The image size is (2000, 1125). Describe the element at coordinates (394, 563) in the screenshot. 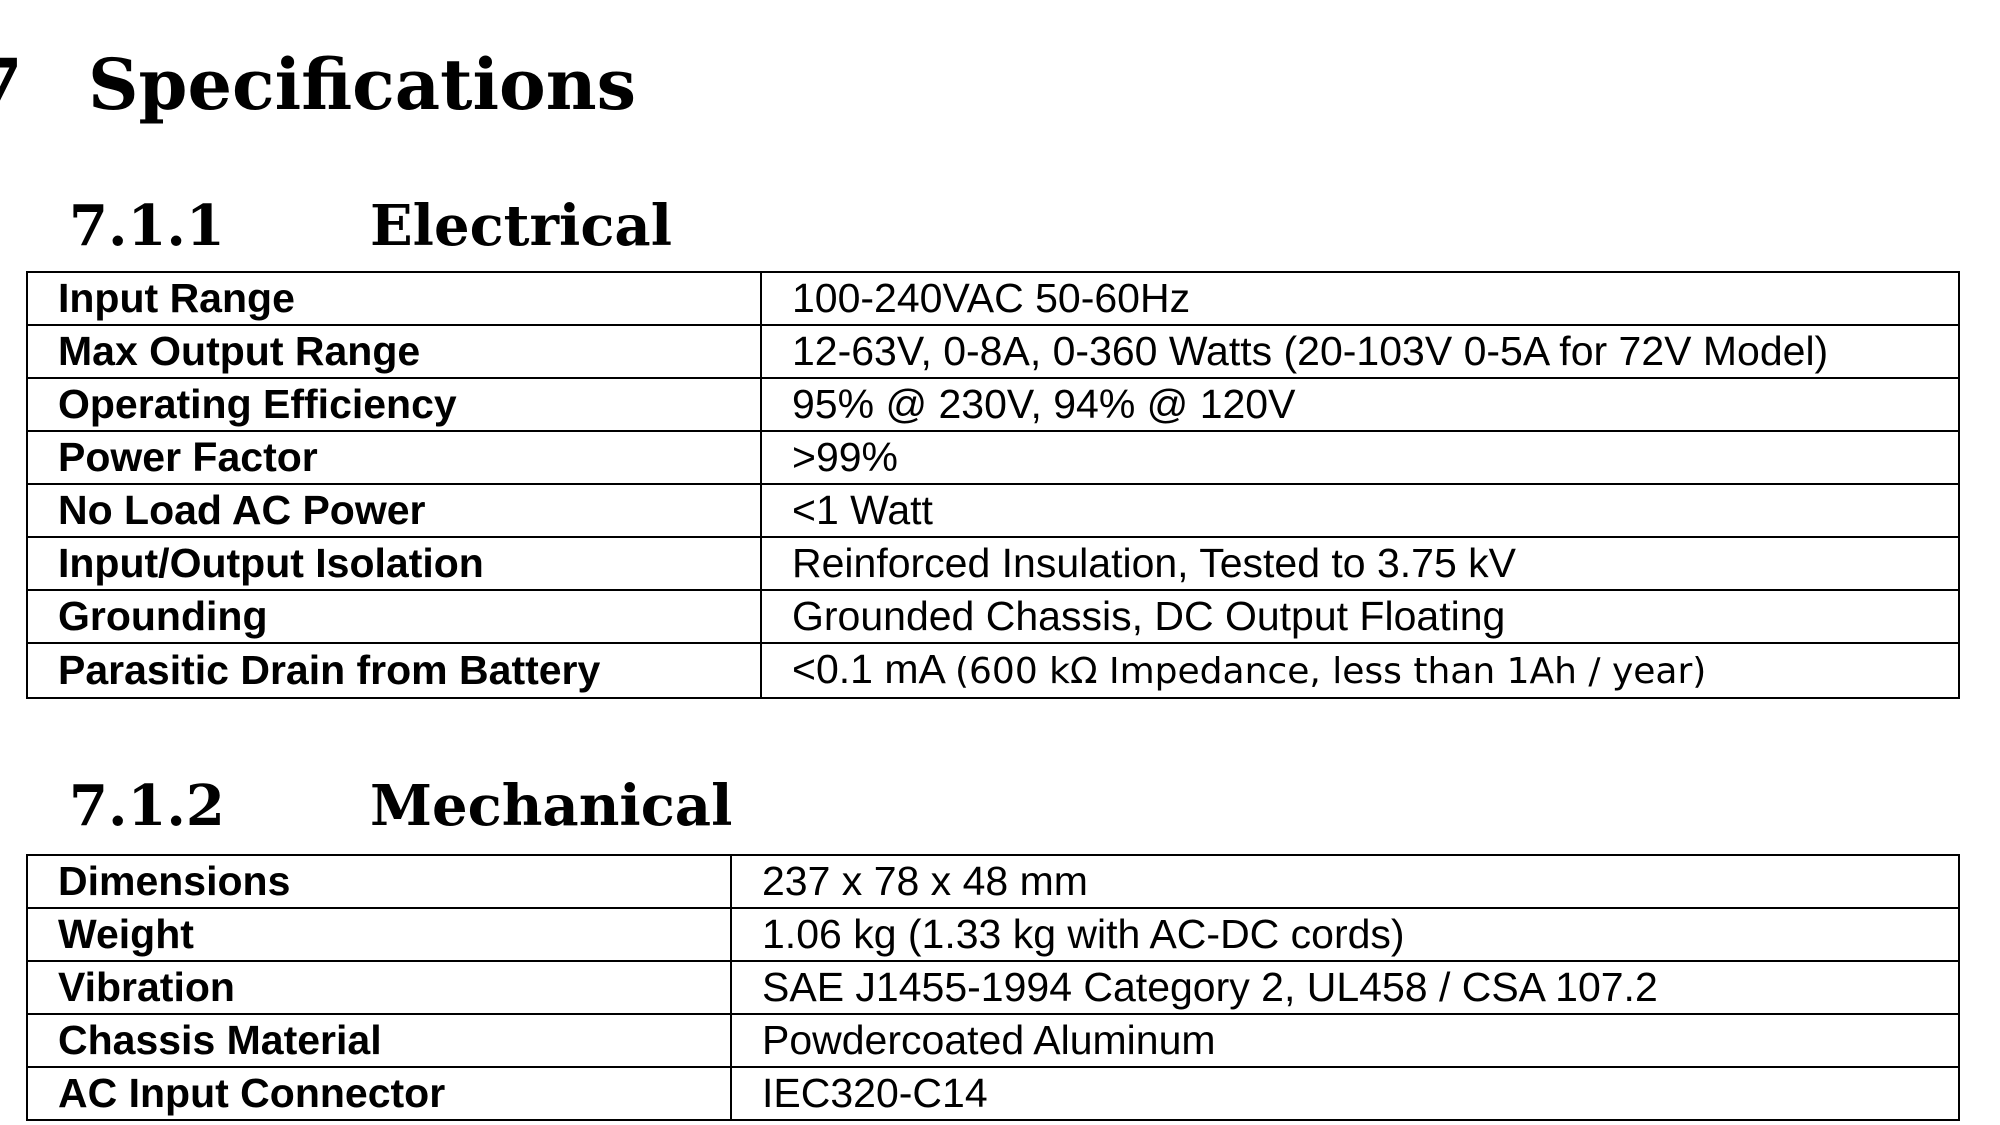

I see `spec-label: Input/Output Isolation` at that location.